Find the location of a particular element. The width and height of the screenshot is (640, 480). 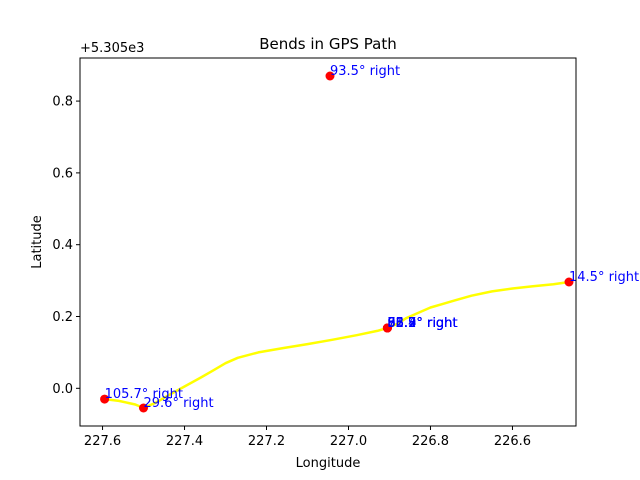

bend-label-1: 29.6° right is located at coordinates (179, 403).